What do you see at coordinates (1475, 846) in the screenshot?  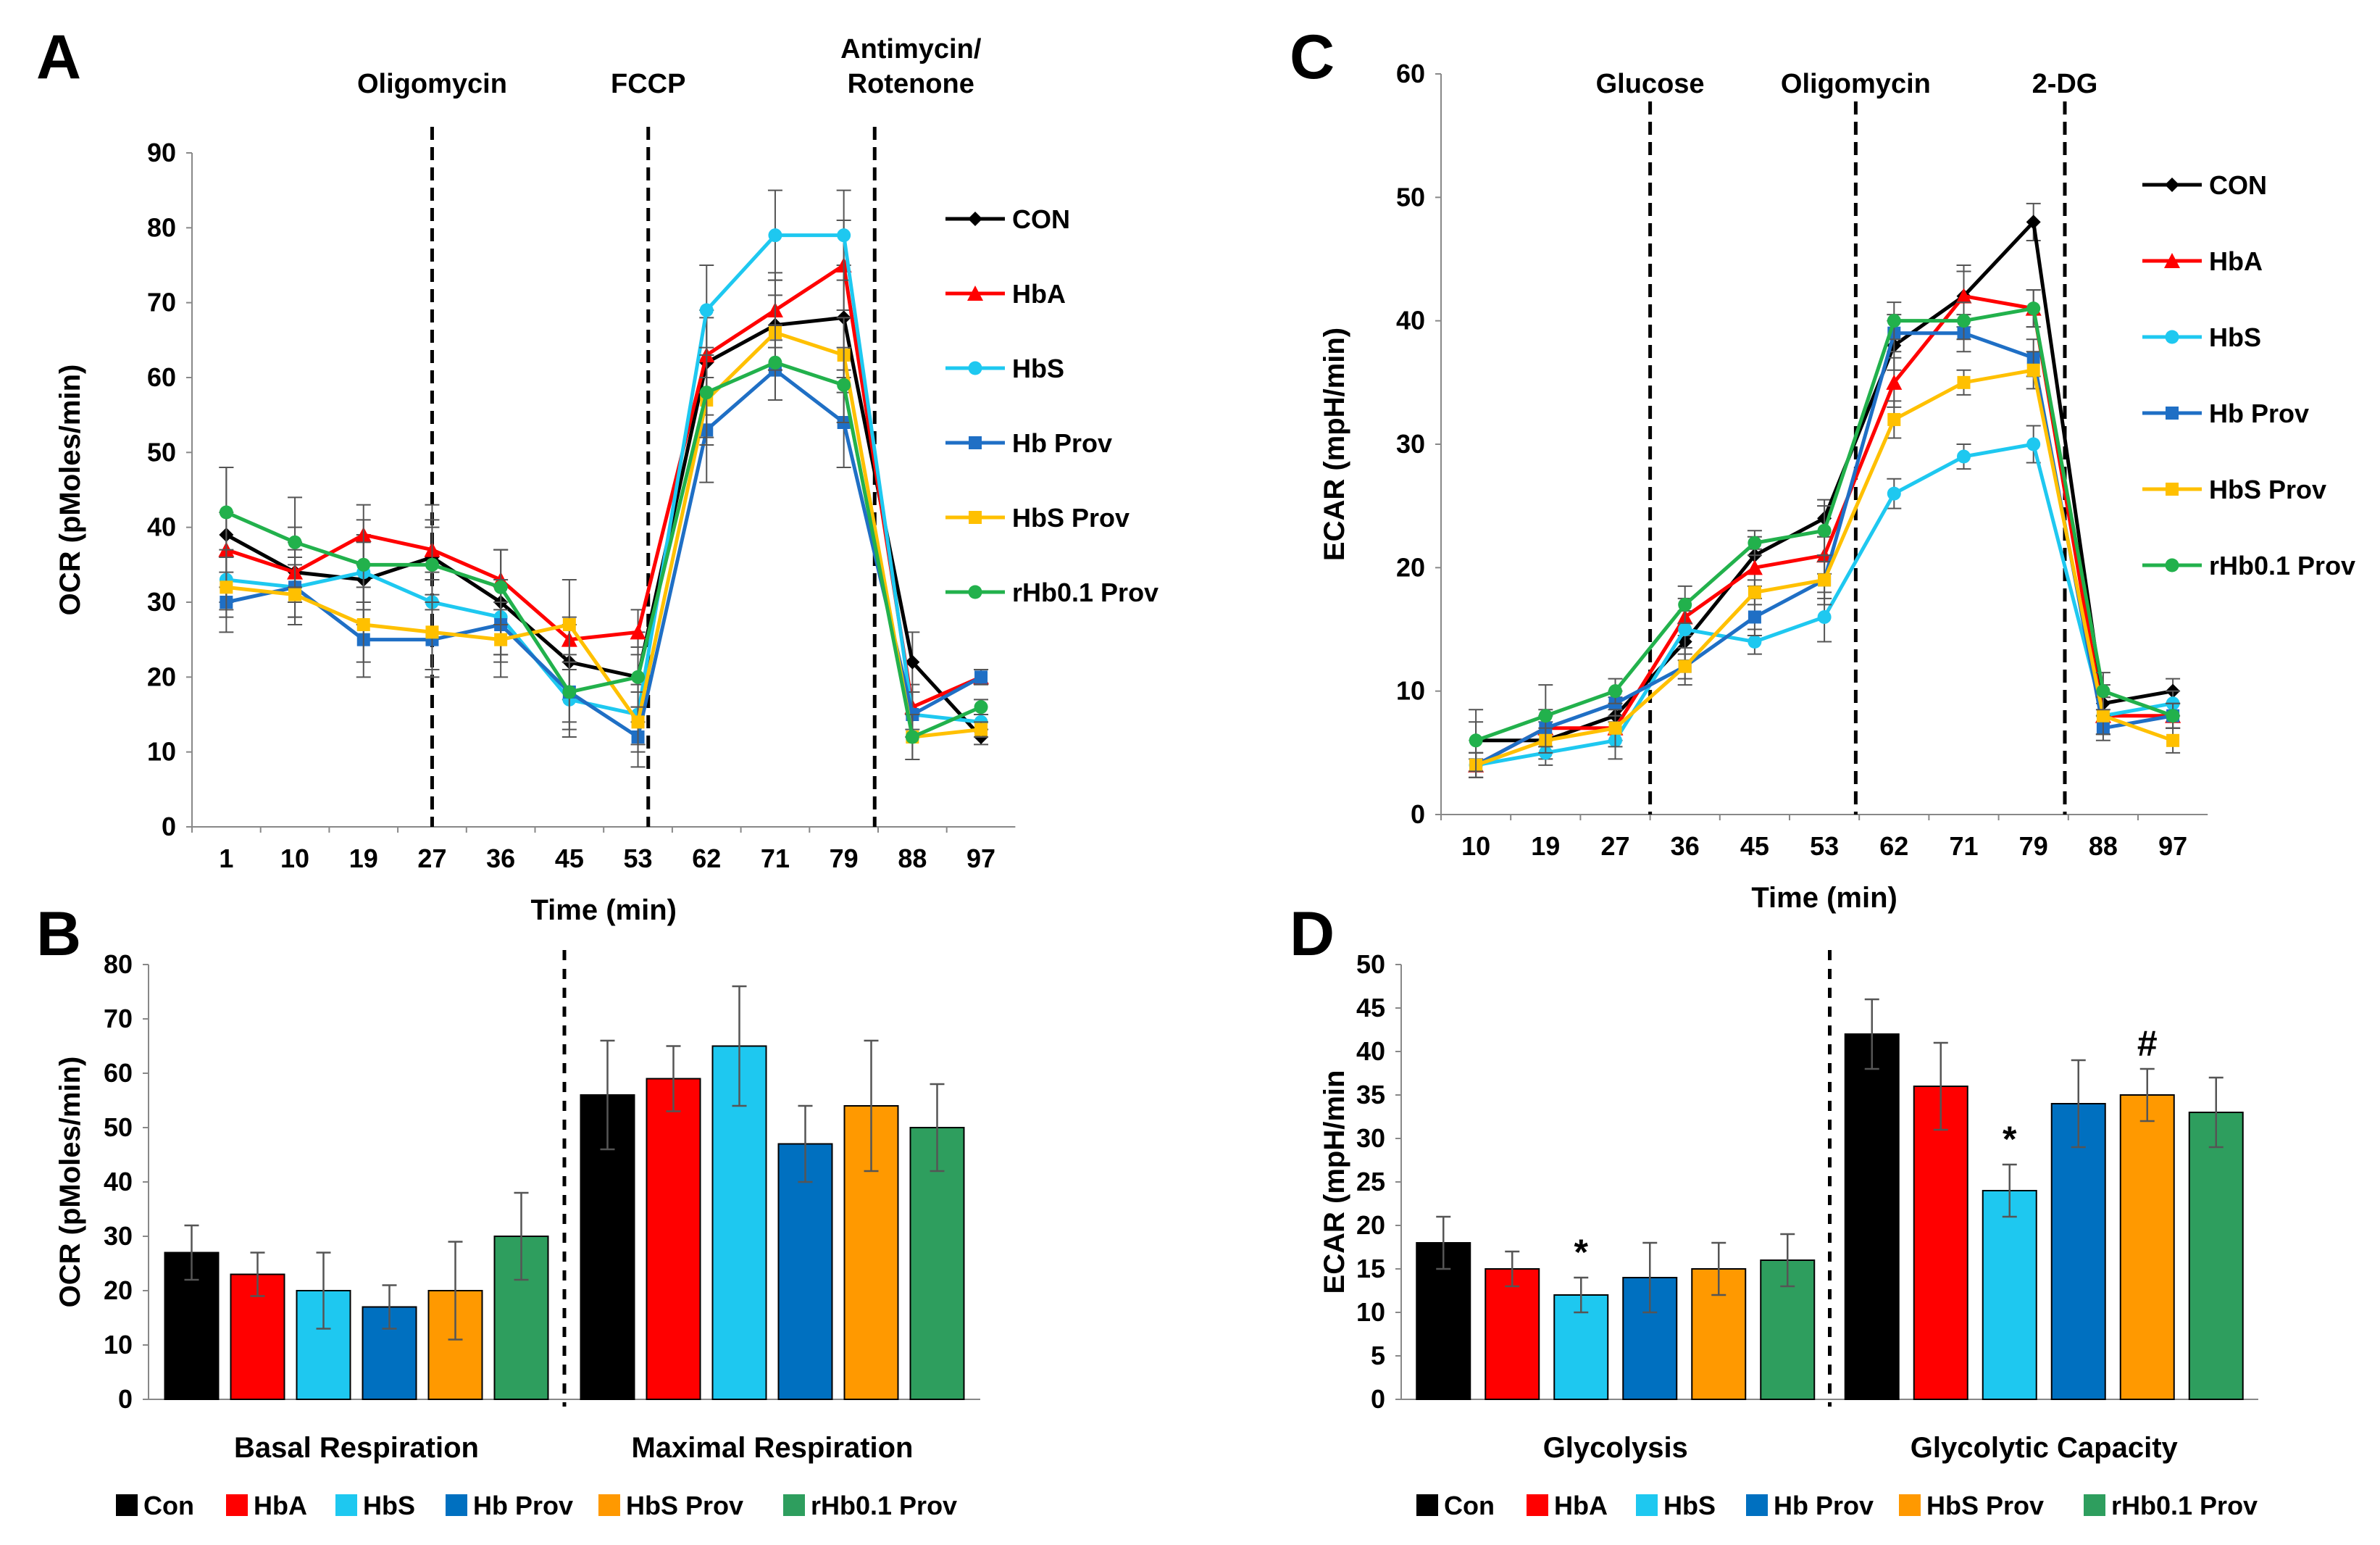 I see `panel-c-x-tick-label: 10` at bounding box center [1475, 846].